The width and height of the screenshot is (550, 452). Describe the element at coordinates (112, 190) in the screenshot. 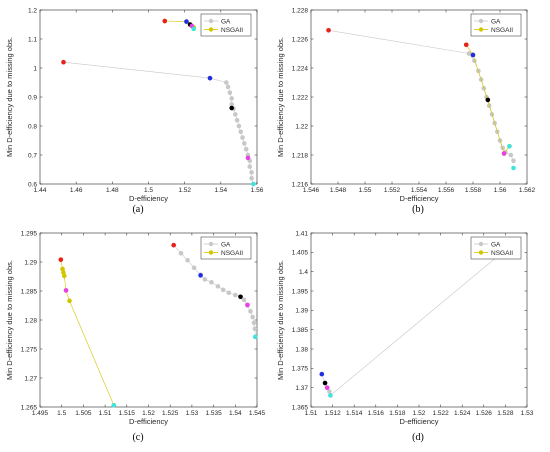

I see `x-tick-label: 1.48` at that location.